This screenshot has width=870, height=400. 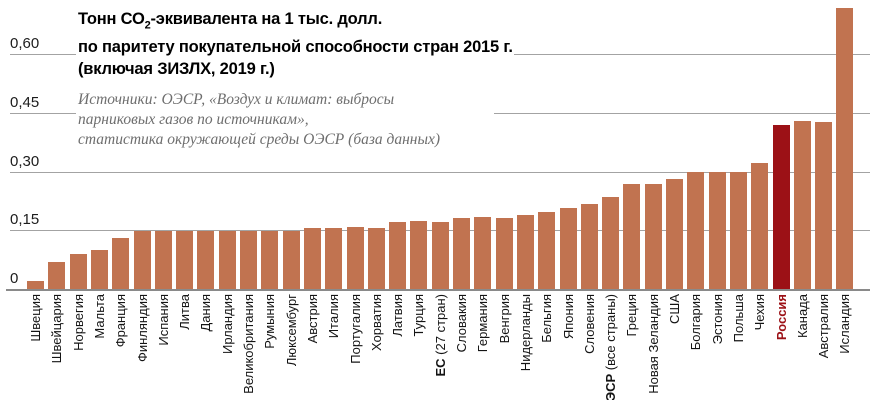 What do you see at coordinates (611, 243) in the screenshot?
I see `bar-ОЭСР (все страны)` at bounding box center [611, 243].